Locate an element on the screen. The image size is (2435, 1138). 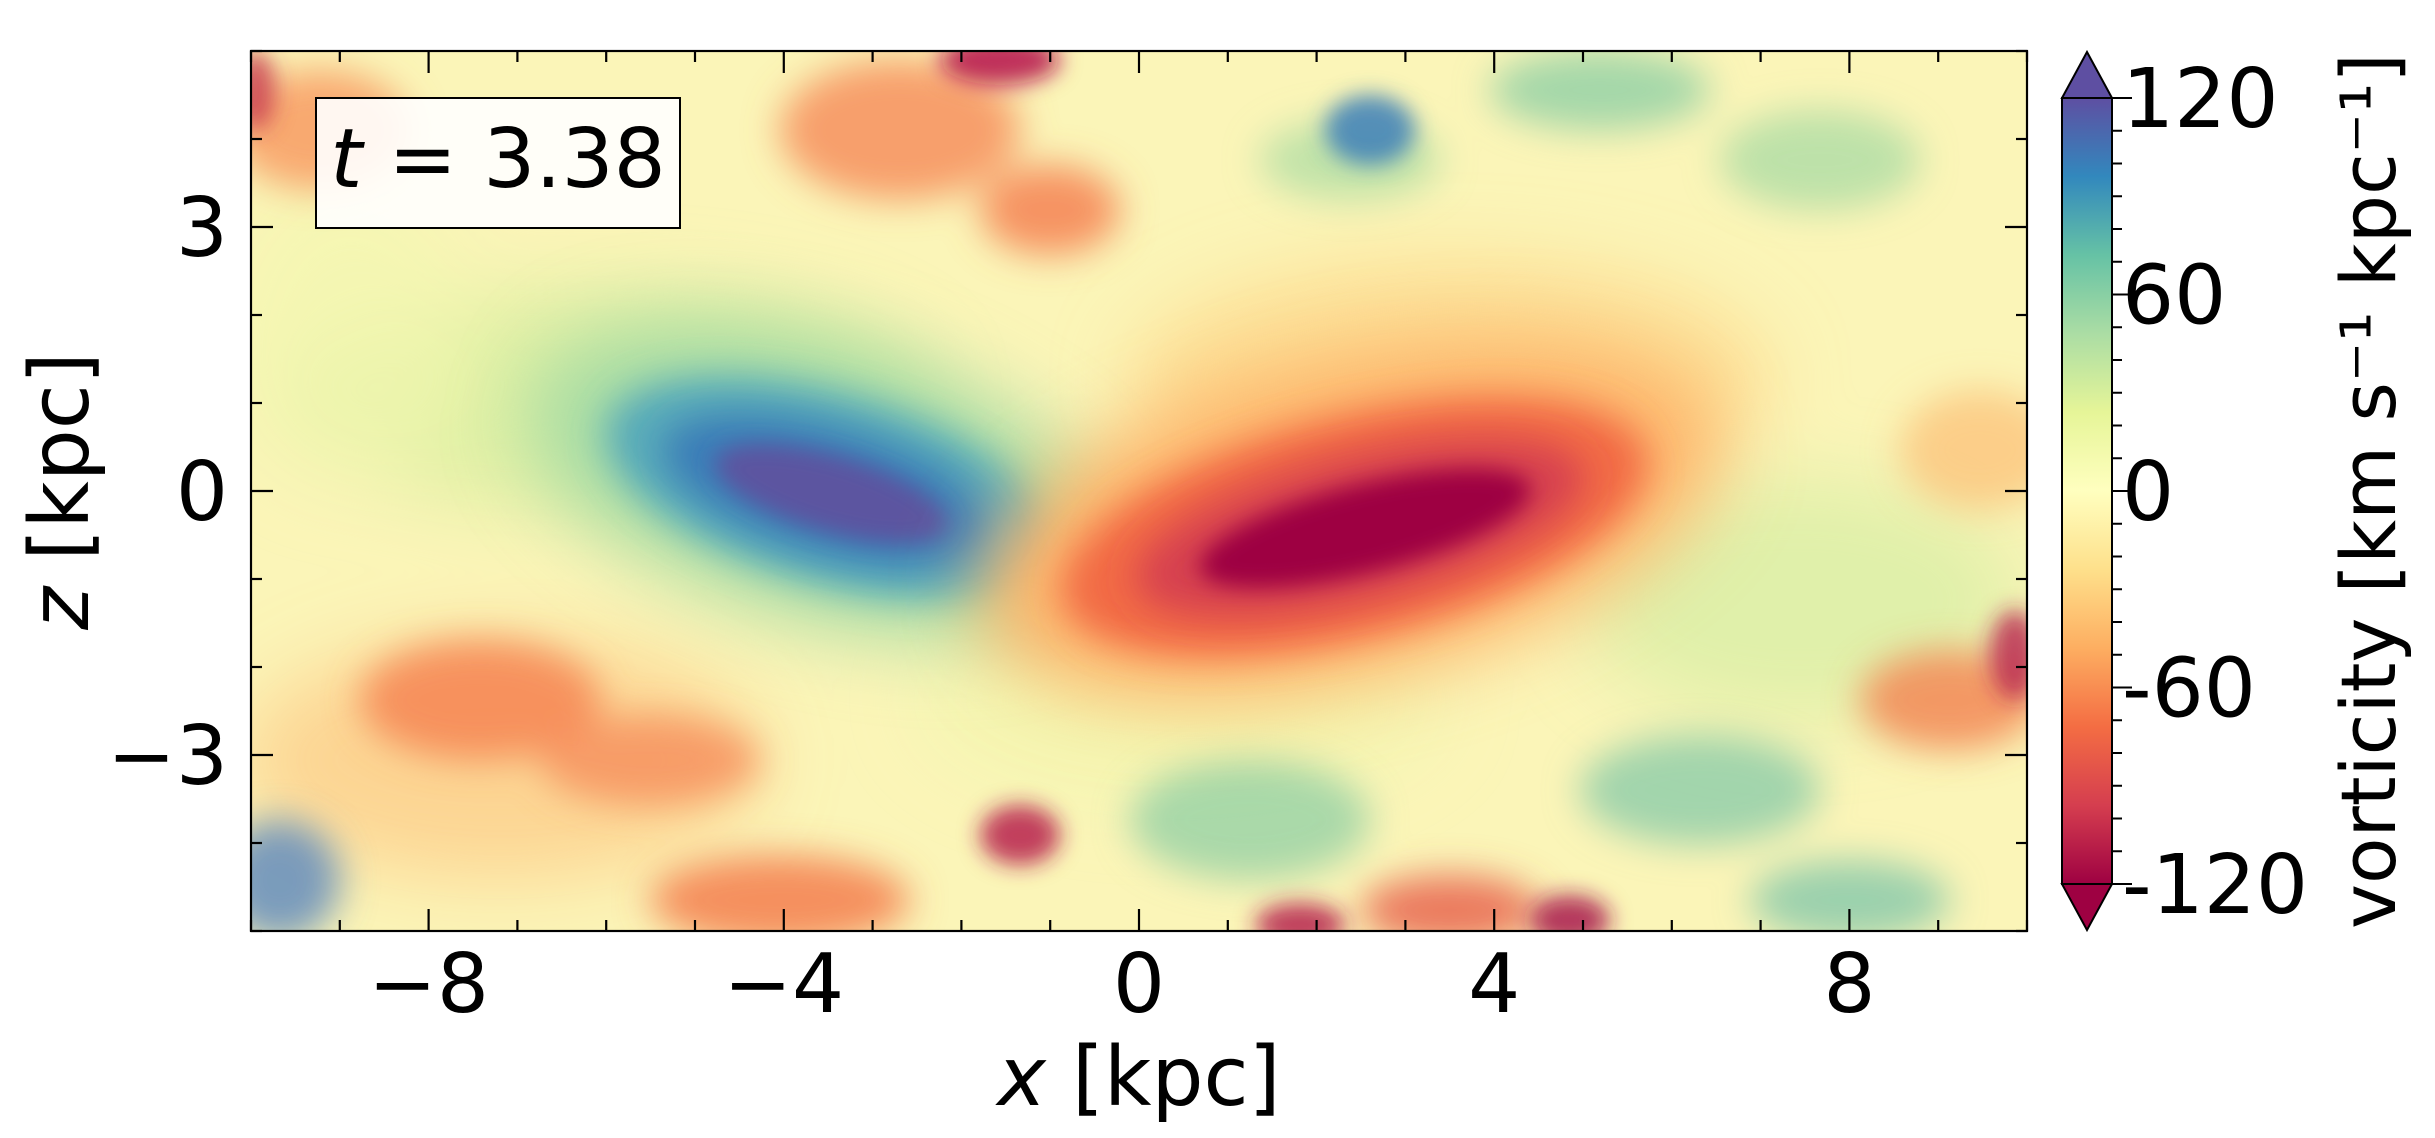
colorbar-extend-bottom is located at coordinates (2087, 908).